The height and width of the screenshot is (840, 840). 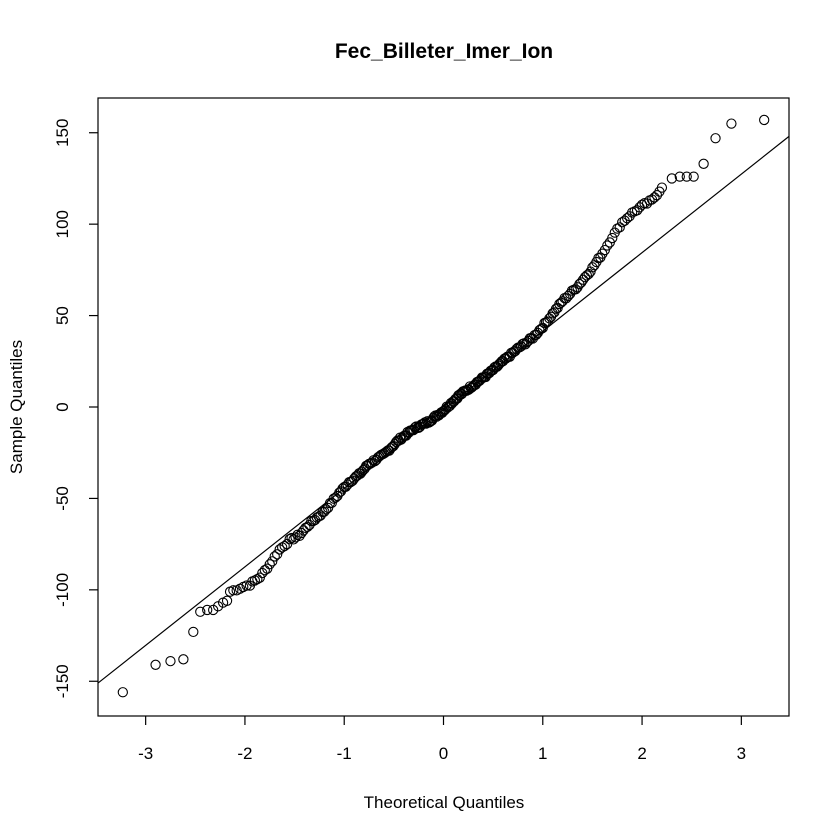 What do you see at coordinates (62, 498) in the screenshot?
I see `y-tick-label: -50` at bounding box center [62, 498].